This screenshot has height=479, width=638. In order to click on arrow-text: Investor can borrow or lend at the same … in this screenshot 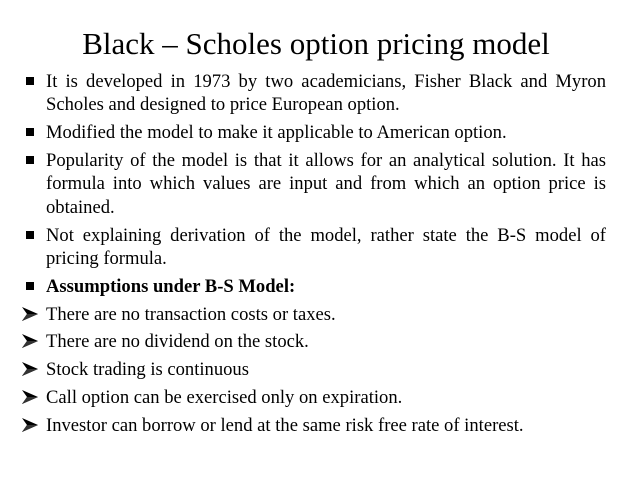, I will do `click(285, 425)`.